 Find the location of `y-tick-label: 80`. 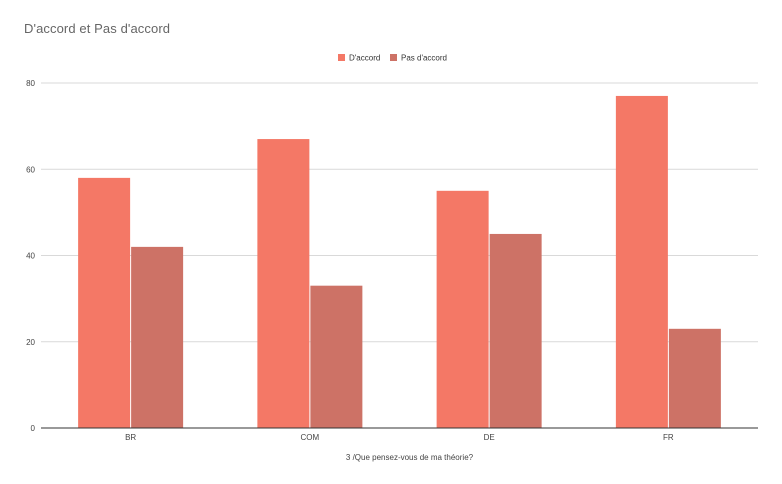

y-tick-label: 80 is located at coordinates (30, 83).